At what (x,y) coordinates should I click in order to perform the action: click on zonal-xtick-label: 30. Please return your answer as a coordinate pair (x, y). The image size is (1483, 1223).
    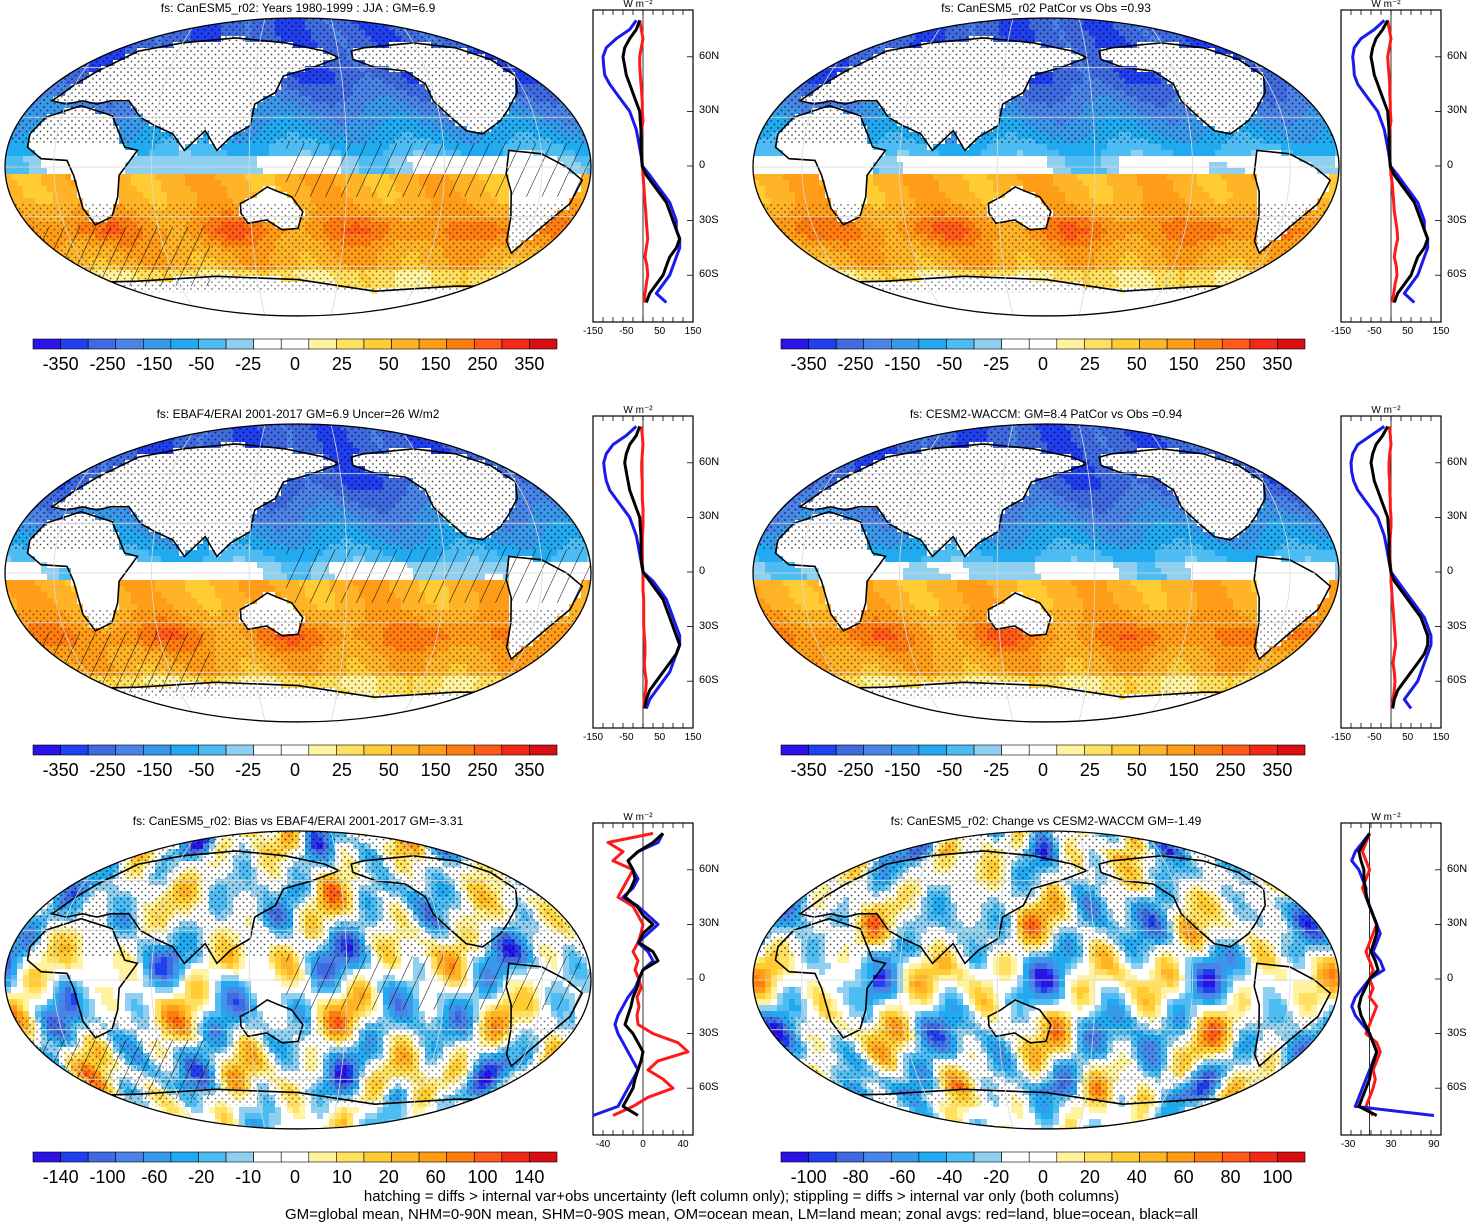
    Looking at the image, I should click on (1390, 1144).